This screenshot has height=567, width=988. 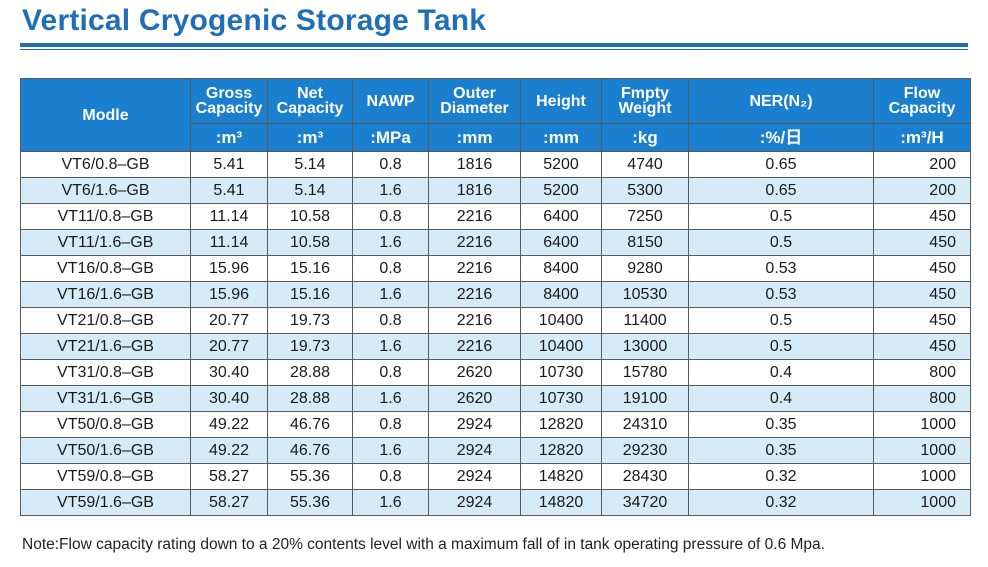 What do you see at coordinates (229, 346) in the screenshot?
I see `table-cell: 20.77` at bounding box center [229, 346].